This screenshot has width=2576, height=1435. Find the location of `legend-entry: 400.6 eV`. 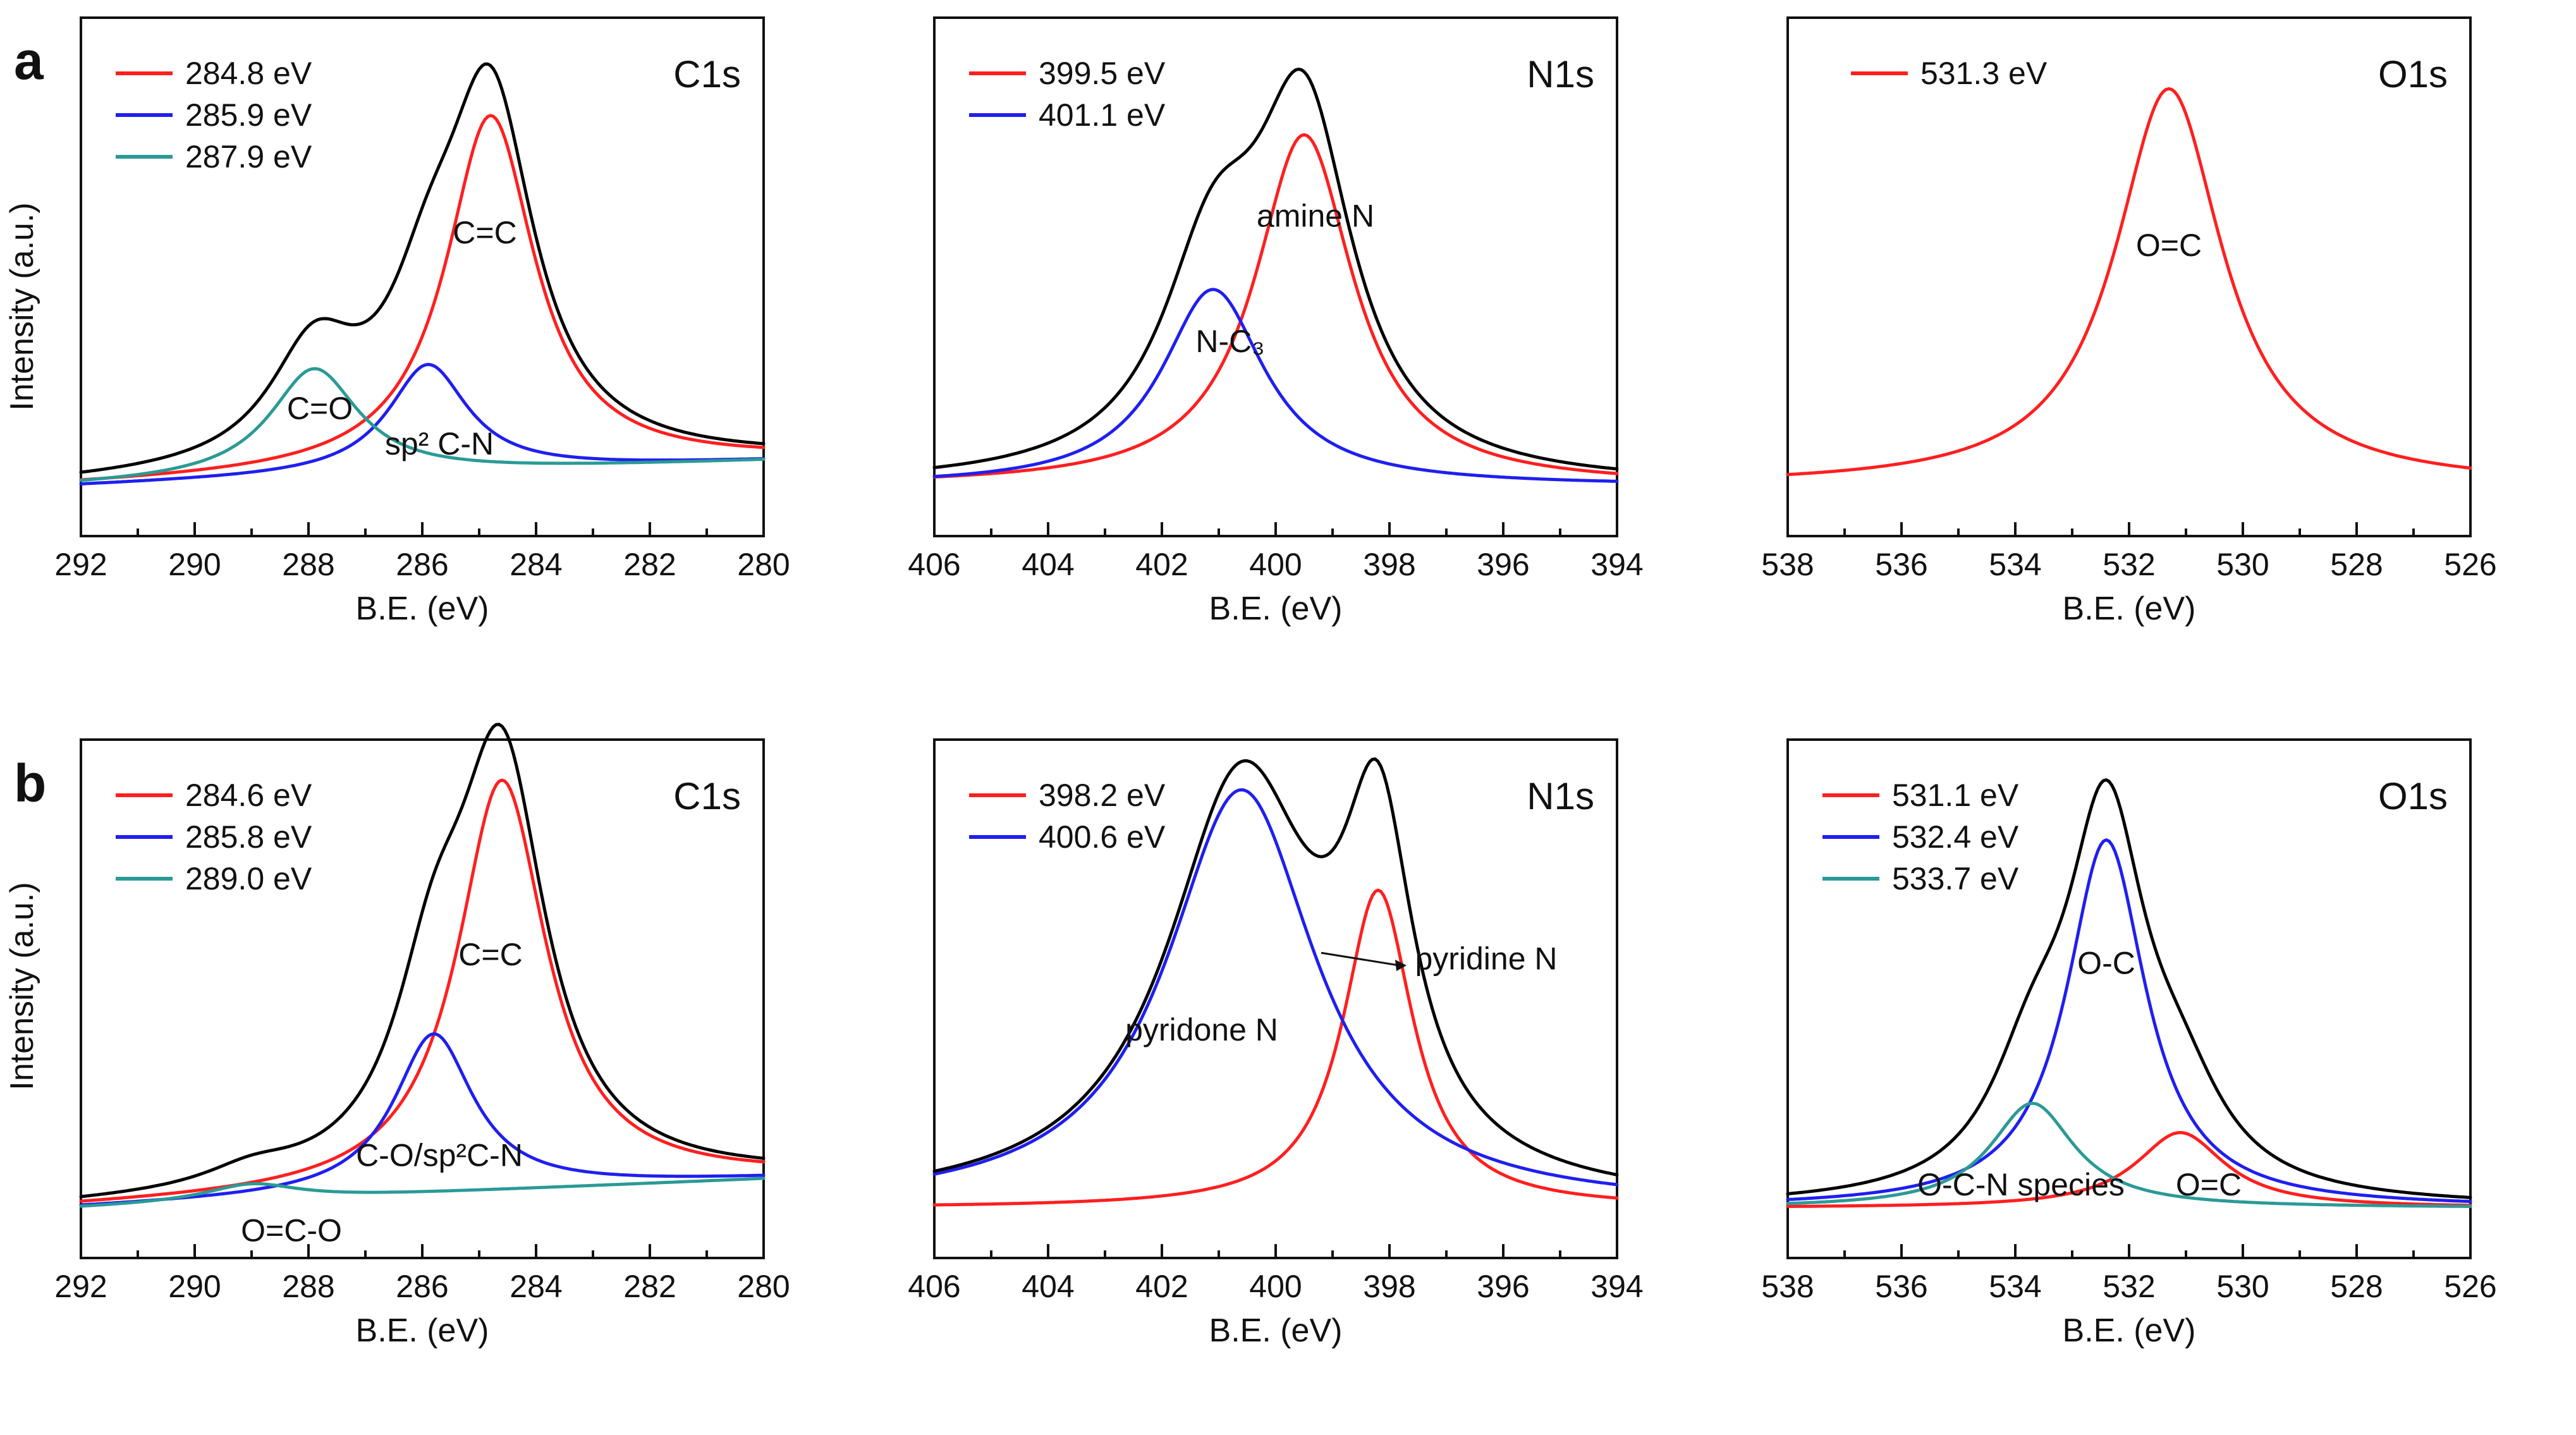

legend-entry: 400.6 eV is located at coordinates (1102, 837).